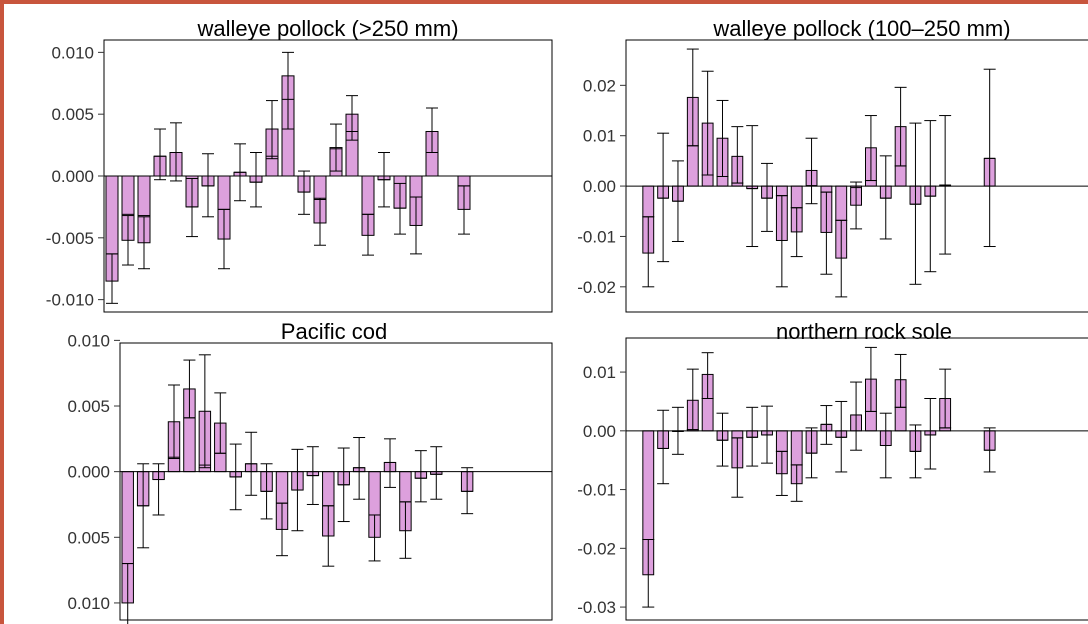 The image size is (1088, 624). Describe the element at coordinates (70, 300) in the screenshot. I see `y-tick-label: -0.010` at that location.